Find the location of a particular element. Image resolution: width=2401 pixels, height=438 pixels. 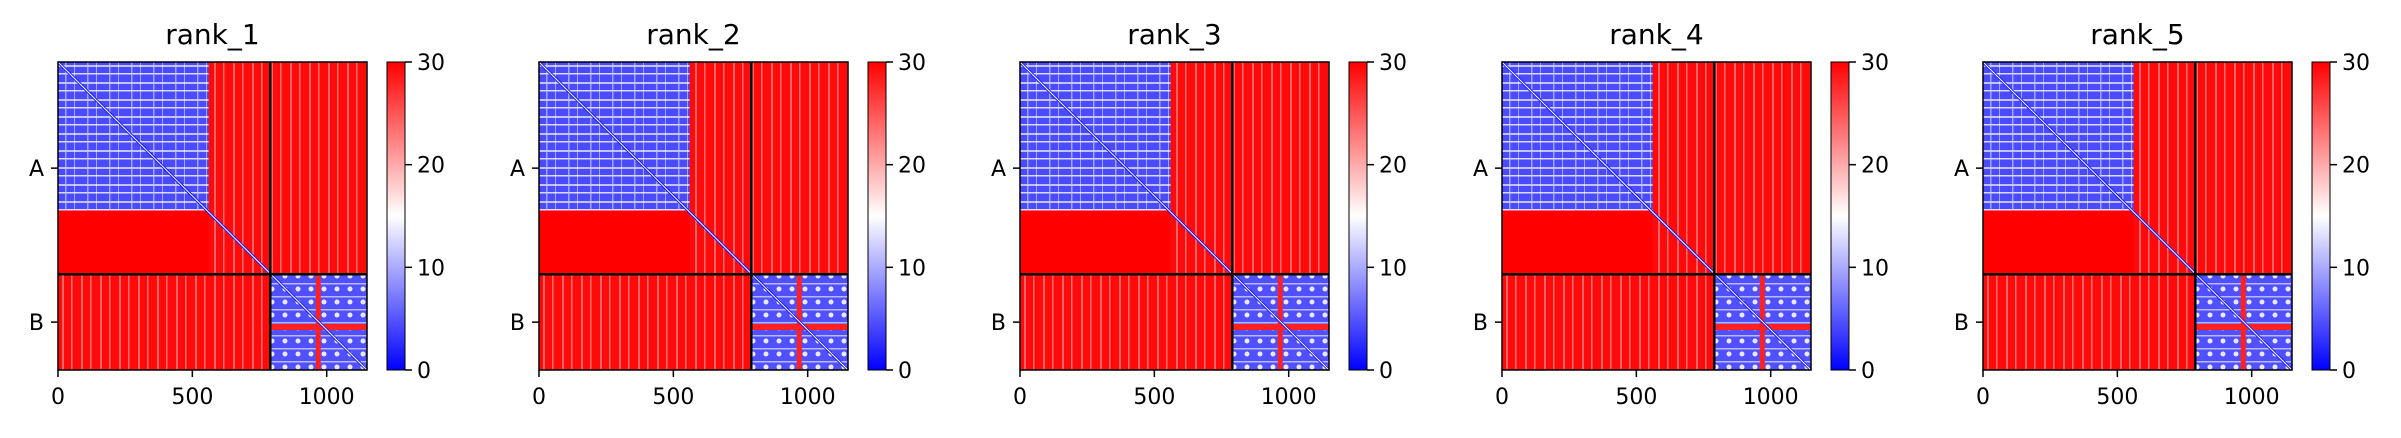

panel-title: rank_3 is located at coordinates (1174, 34).